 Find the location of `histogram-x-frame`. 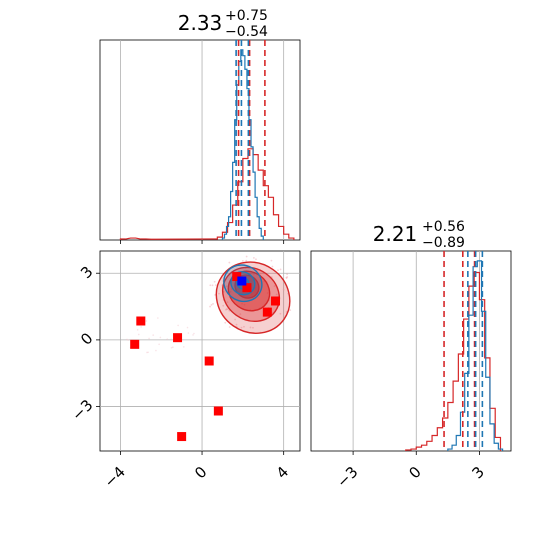

histogram-x-frame is located at coordinates (200, 140).